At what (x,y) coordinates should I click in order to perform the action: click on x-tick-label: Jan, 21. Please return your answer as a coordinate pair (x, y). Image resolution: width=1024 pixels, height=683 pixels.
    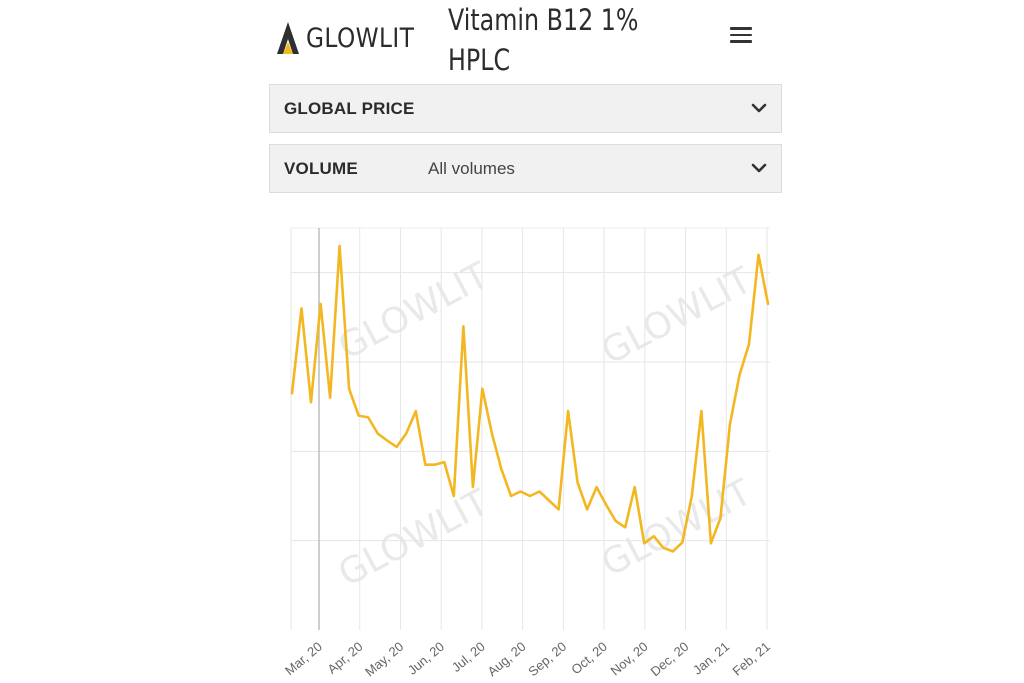
    Looking at the image, I should click on (711, 658).